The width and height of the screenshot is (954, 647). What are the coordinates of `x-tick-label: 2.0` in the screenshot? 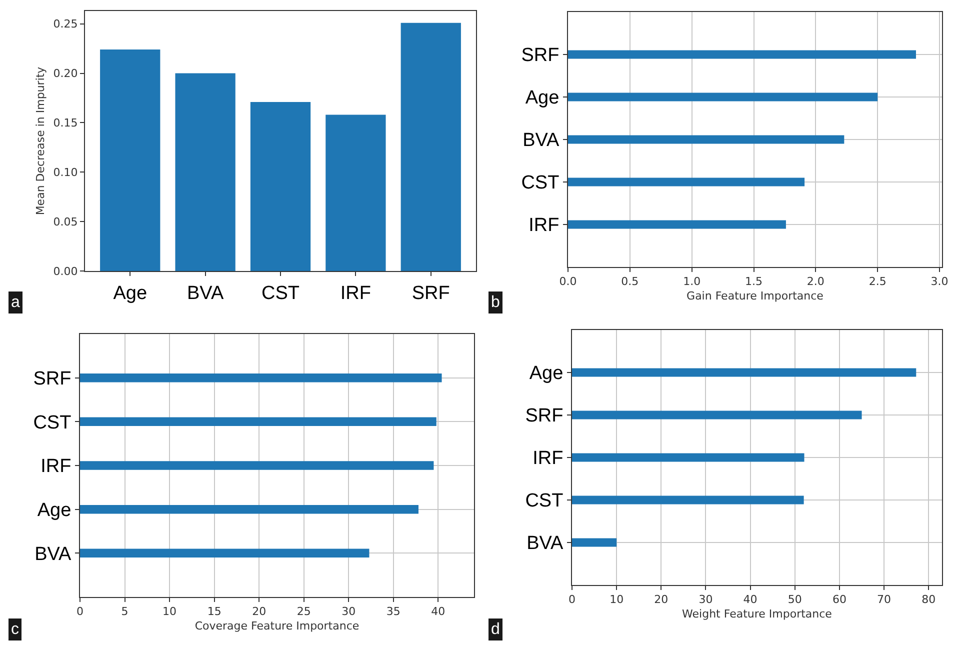 It's located at (815, 281).